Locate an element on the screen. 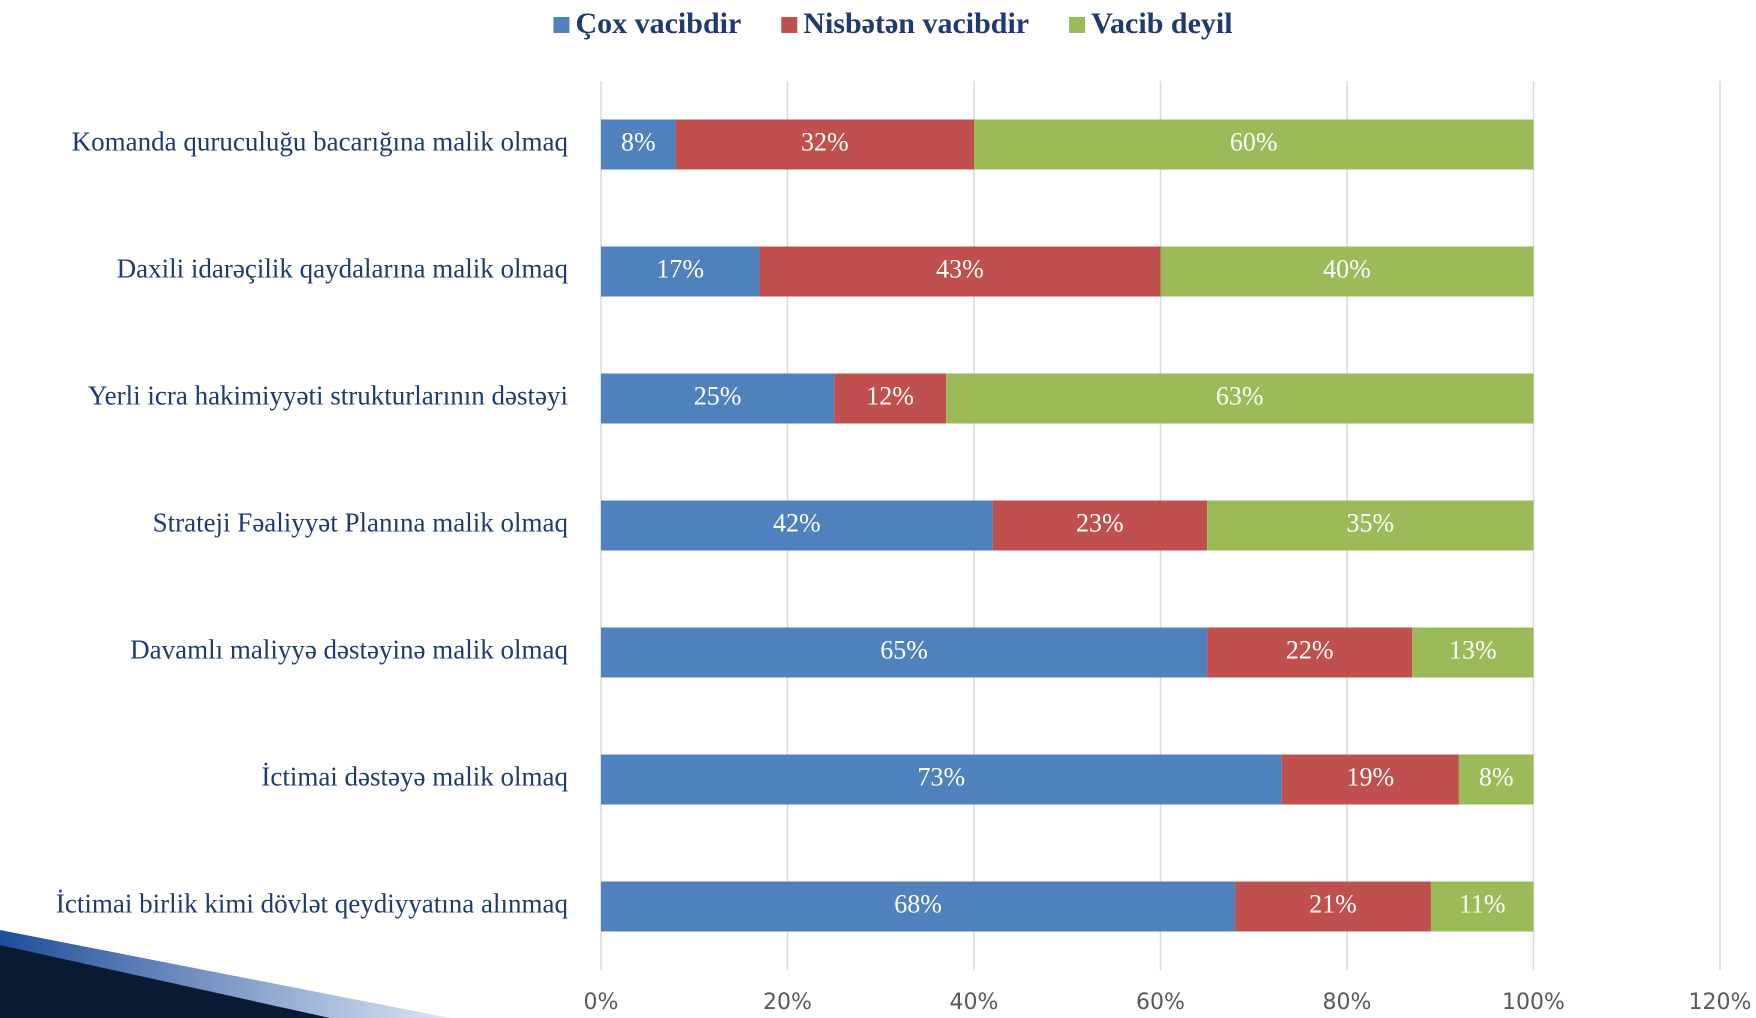 This screenshot has height=1018, width=1756. data-label: 13% is located at coordinates (1473, 649).